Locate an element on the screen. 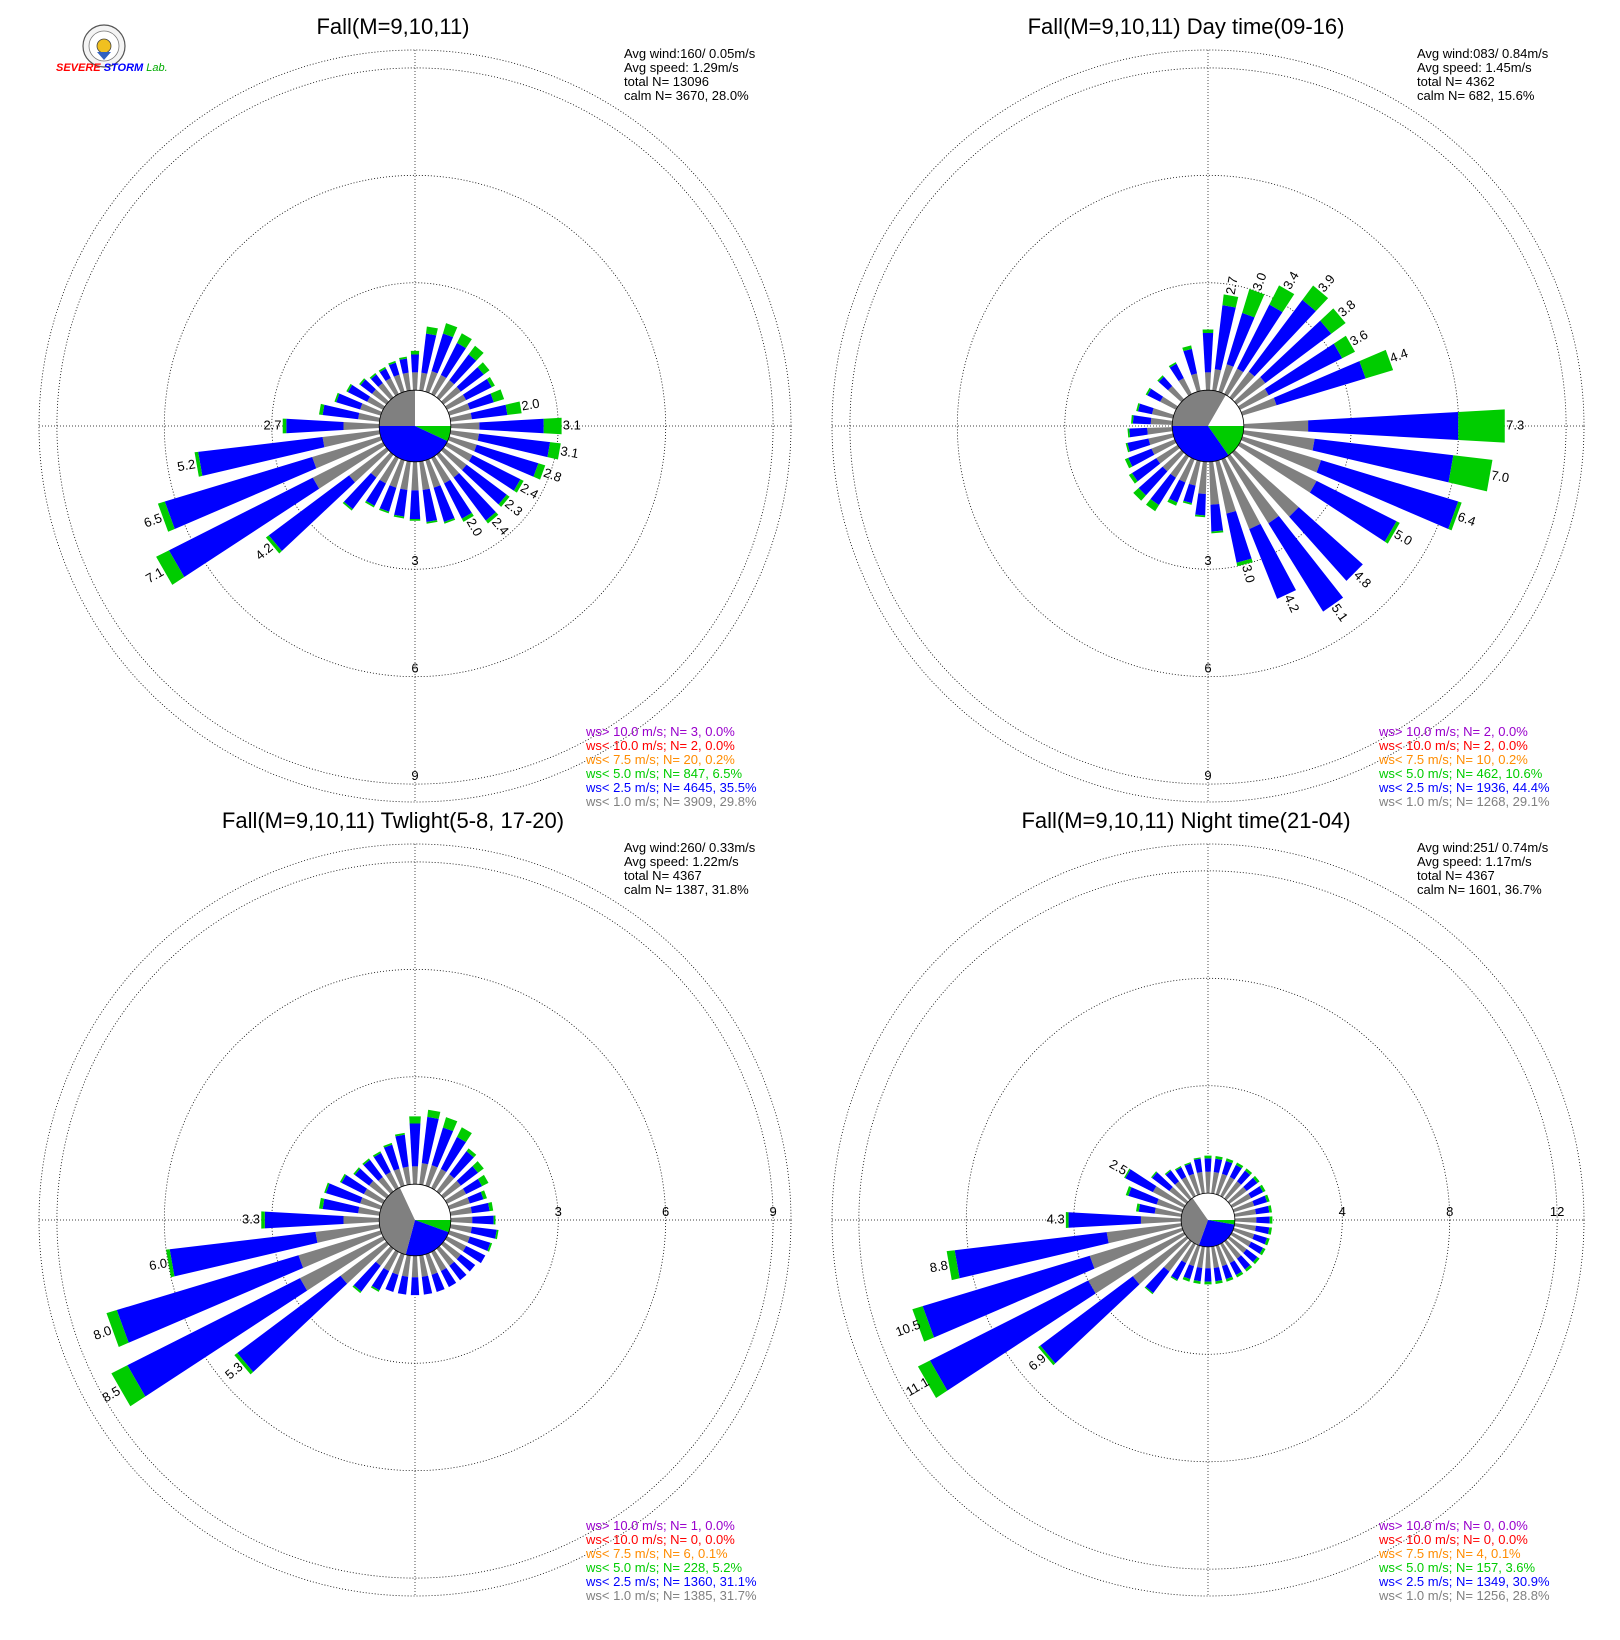  calm-circle is located at coordinates (1208, 1220).